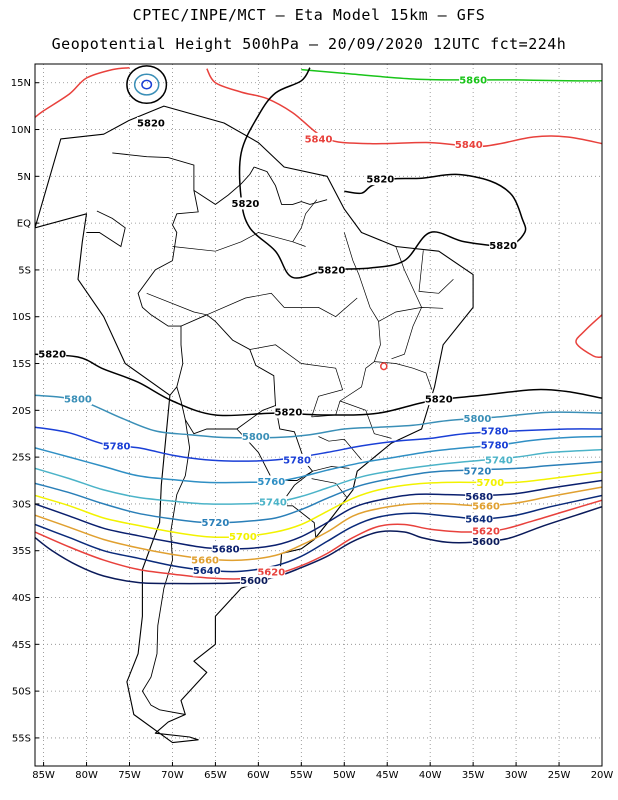  Describe the element at coordinates (387, 775) in the screenshot. I see `lon-tick-label: 45W` at that location.